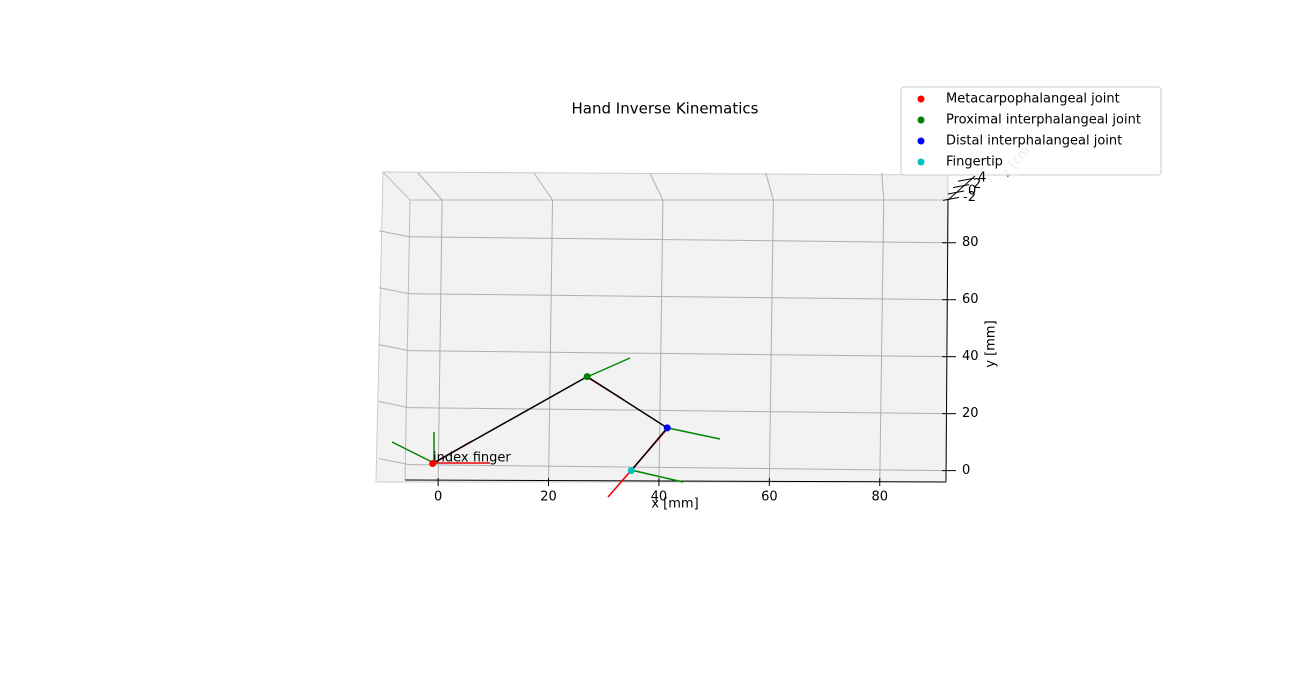  I want to click on z-tick-label: -2, so click(969, 197).